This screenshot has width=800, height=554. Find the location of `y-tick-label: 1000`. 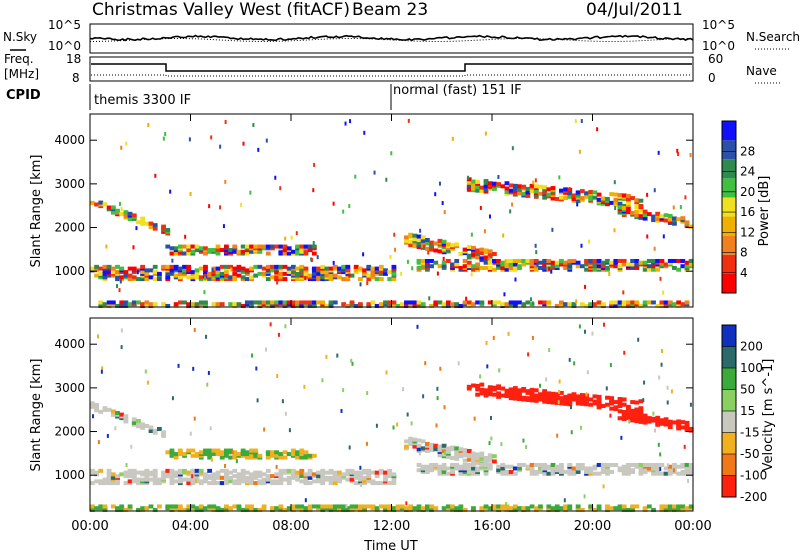

y-tick-label: 1000 is located at coordinates (69, 475).